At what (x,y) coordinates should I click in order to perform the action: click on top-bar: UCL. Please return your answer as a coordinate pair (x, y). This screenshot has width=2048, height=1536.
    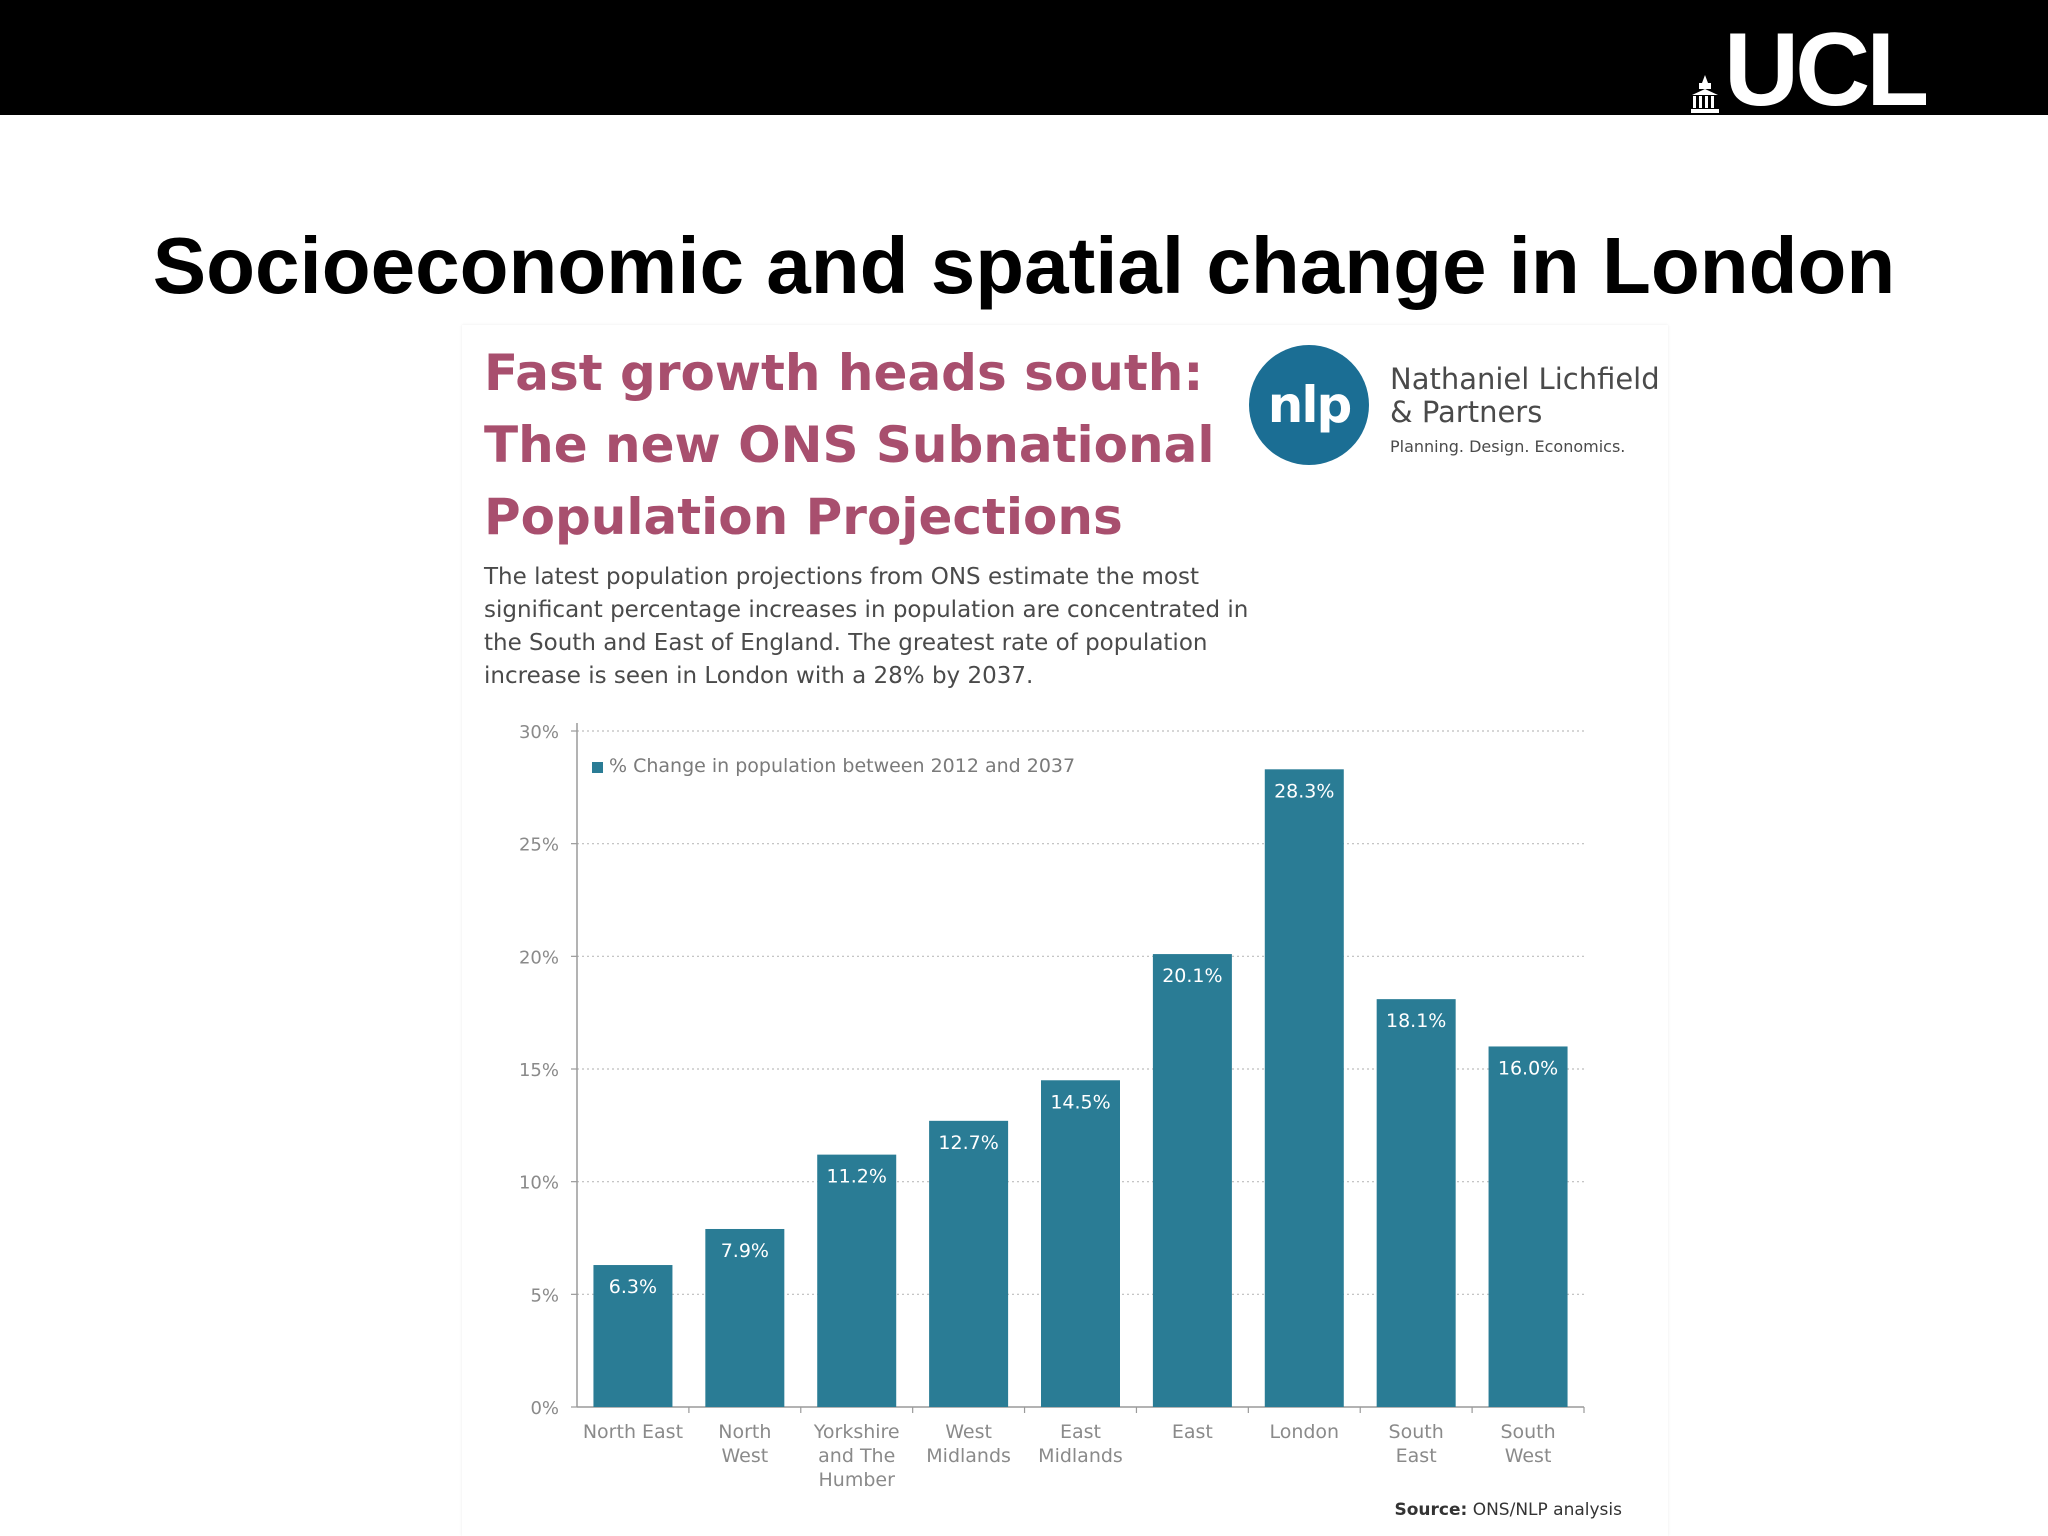
    Looking at the image, I should click on (1024, 57).